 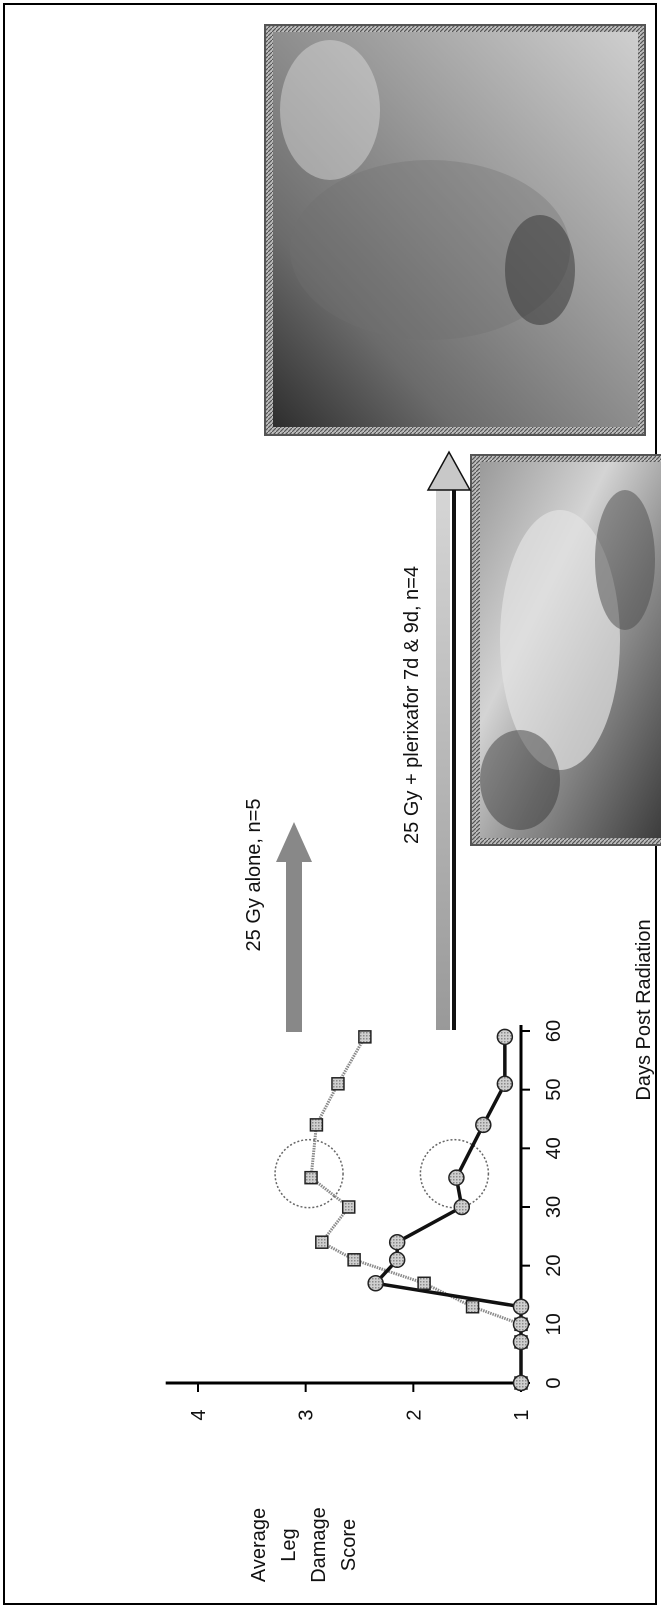 What do you see at coordinates (414, 1414) in the screenshot?
I see `y-tick-label: 2` at bounding box center [414, 1414].